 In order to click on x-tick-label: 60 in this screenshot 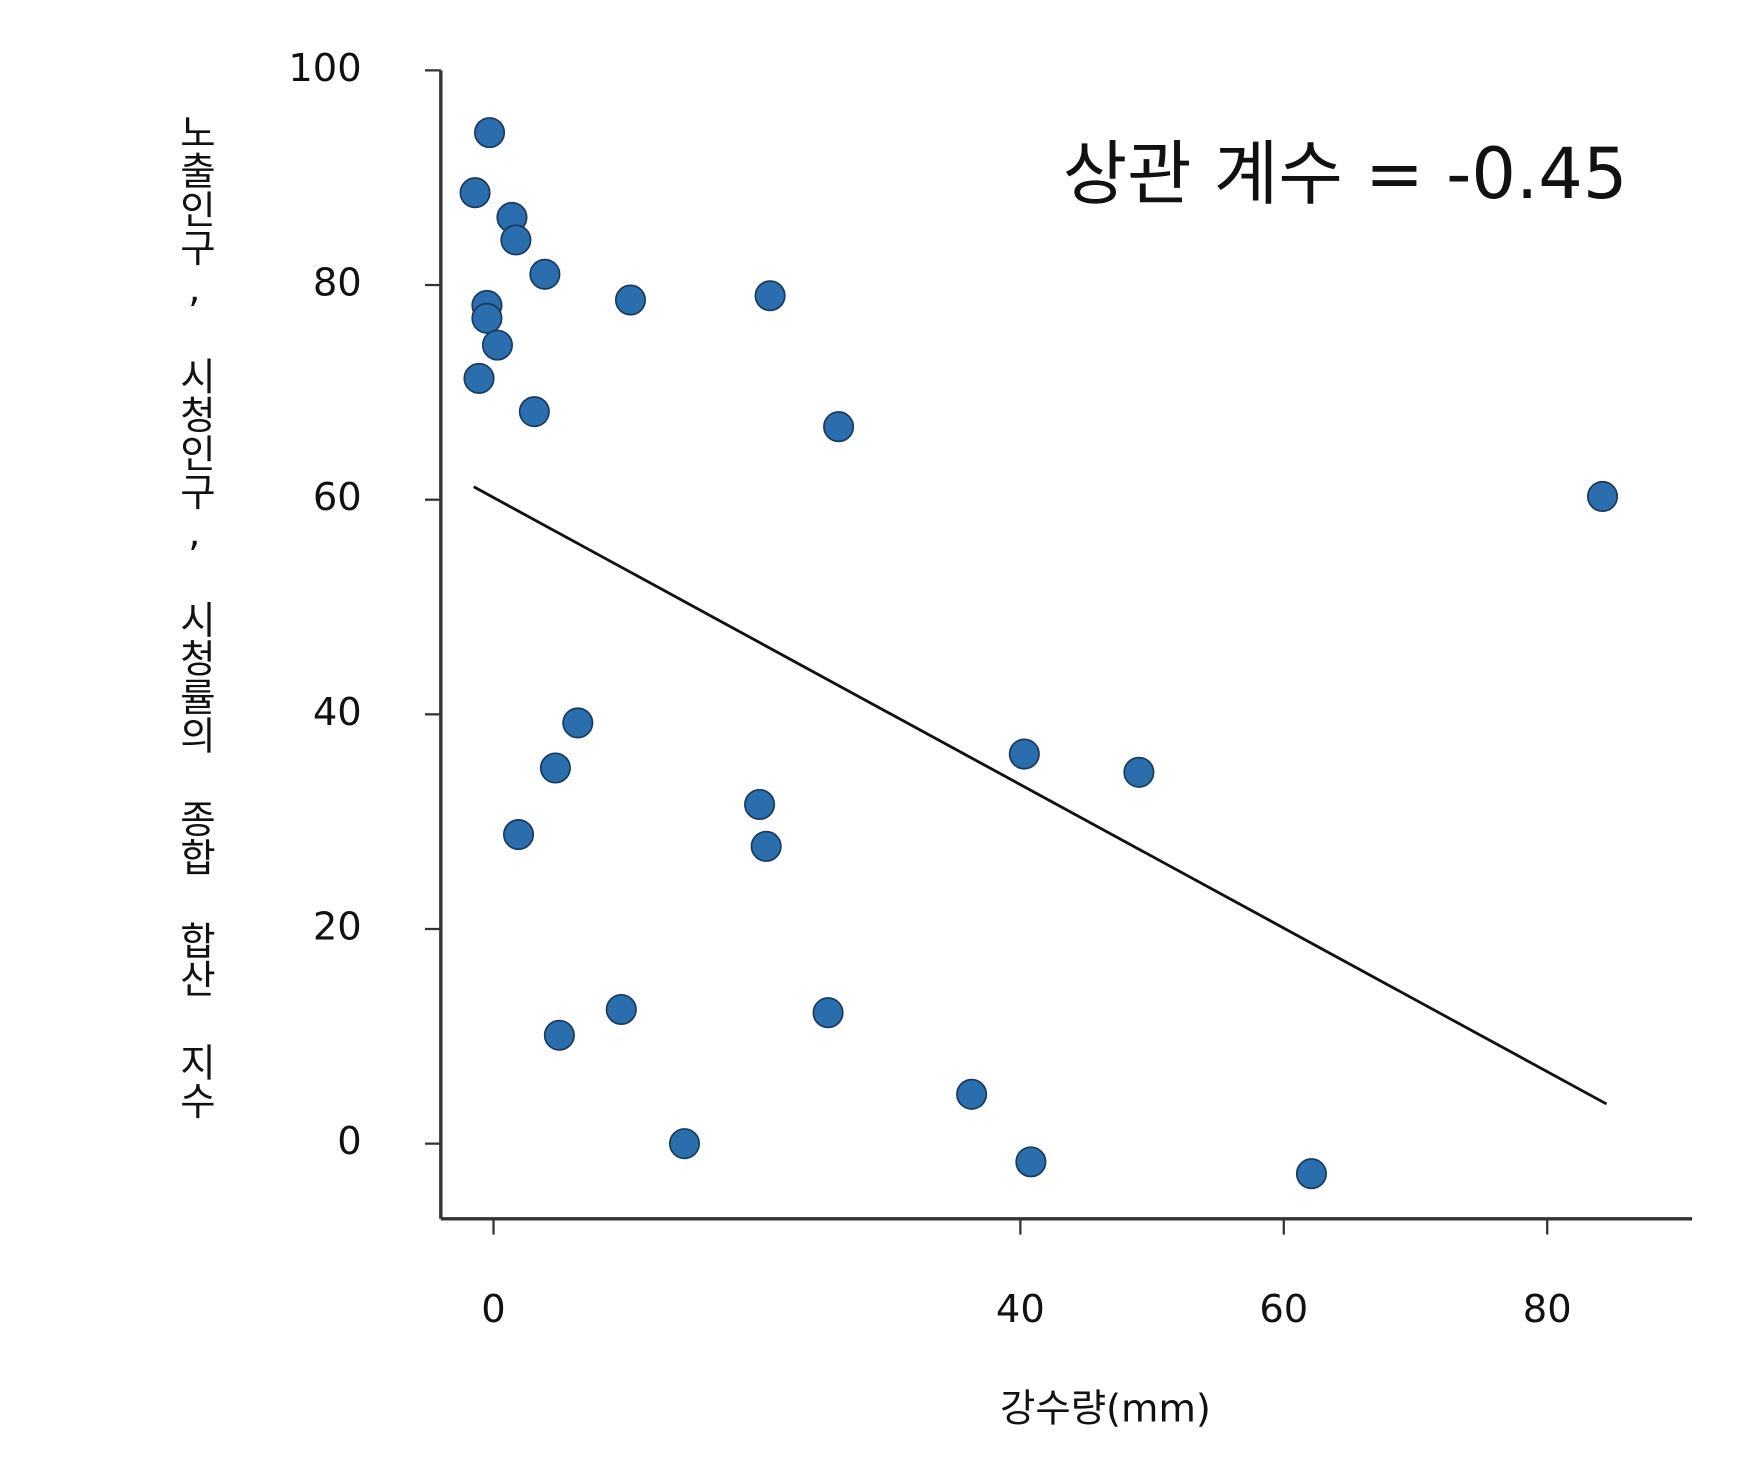, I will do `click(1283, 1309)`.